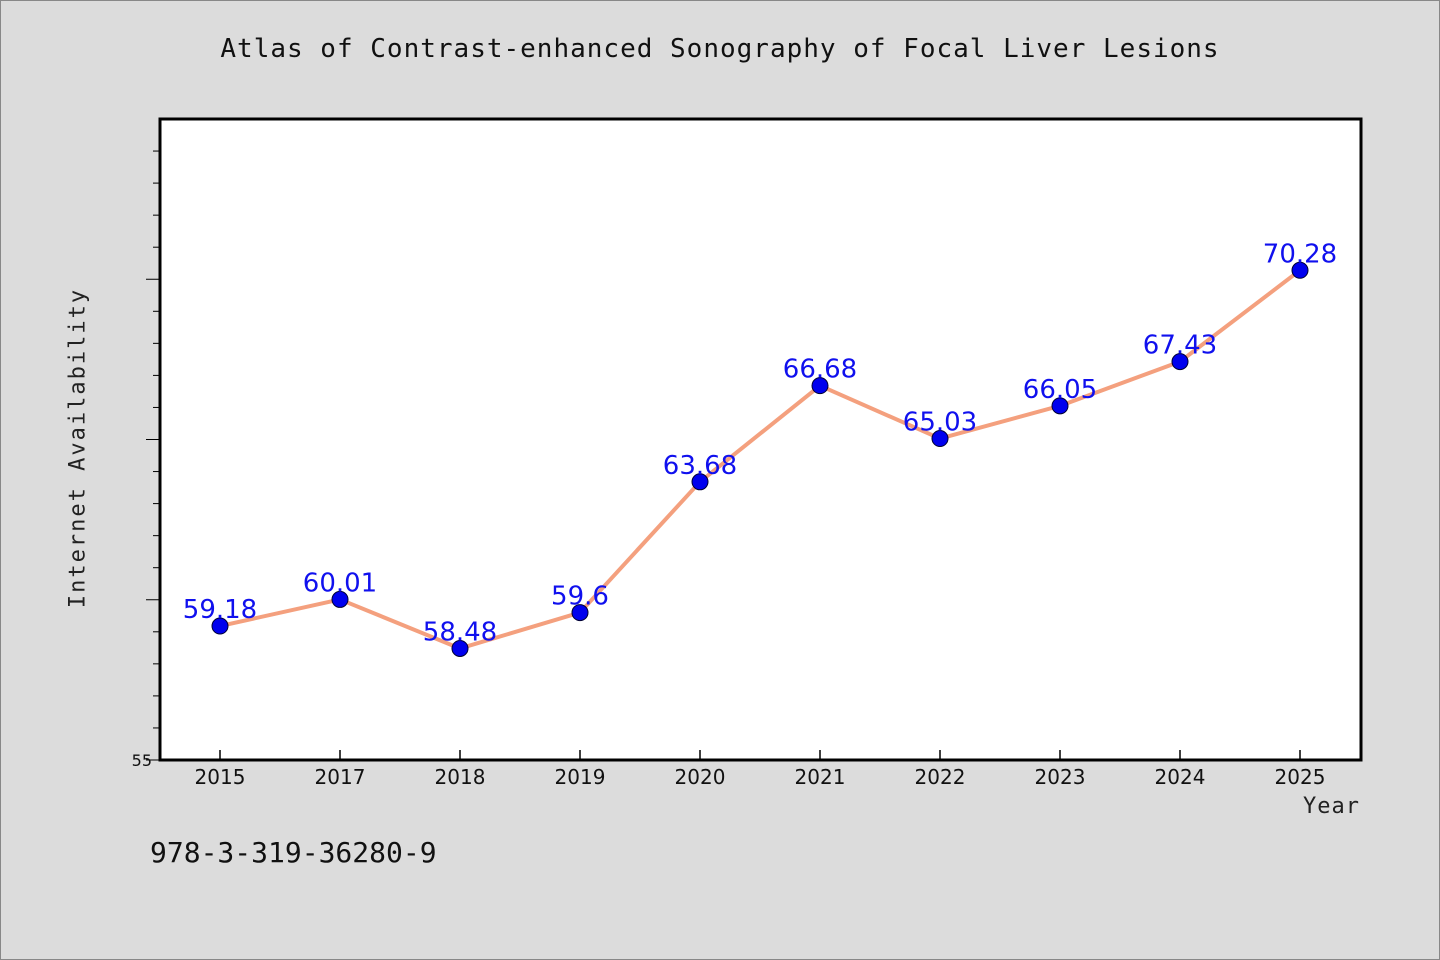 Image resolution: width=1440 pixels, height=960 pixels. What do you see at coordinates (340, 583) in the screenshot?
I see `data-label: 60.01` at bounding box center [340, 583].